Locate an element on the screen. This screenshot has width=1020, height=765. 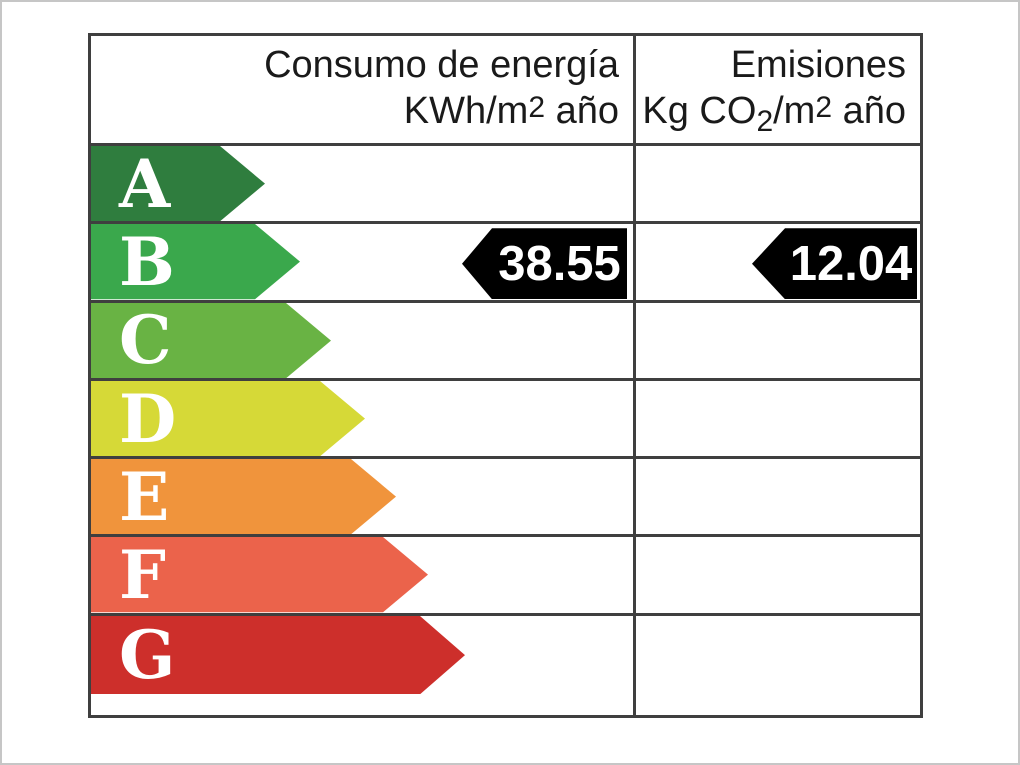
rating-row-a: A is located at coordinates (505, 184).